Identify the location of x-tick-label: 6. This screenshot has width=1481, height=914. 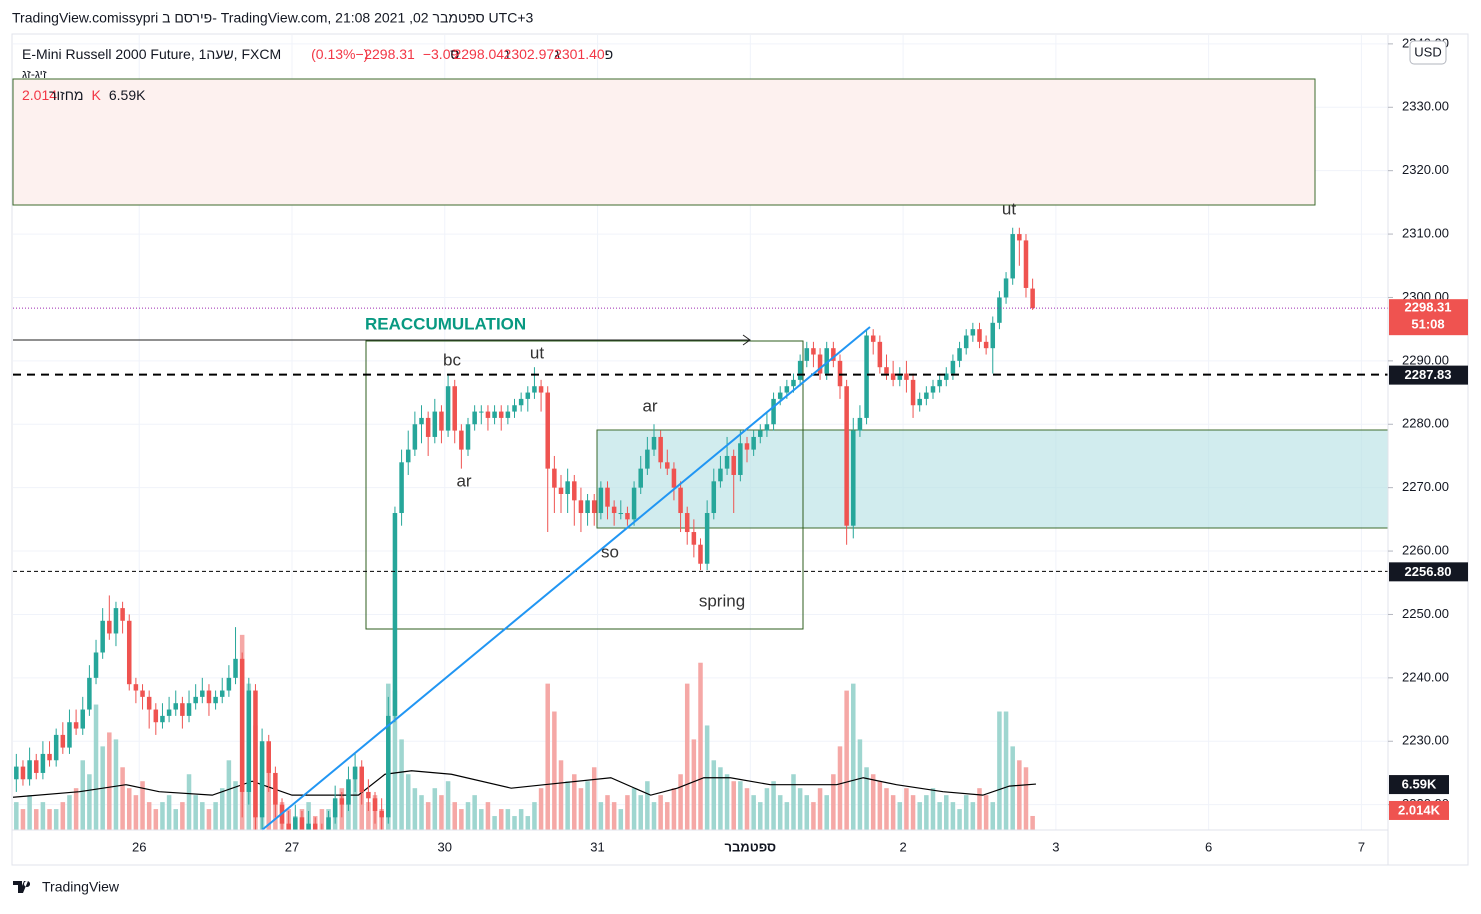
(1208, 846).